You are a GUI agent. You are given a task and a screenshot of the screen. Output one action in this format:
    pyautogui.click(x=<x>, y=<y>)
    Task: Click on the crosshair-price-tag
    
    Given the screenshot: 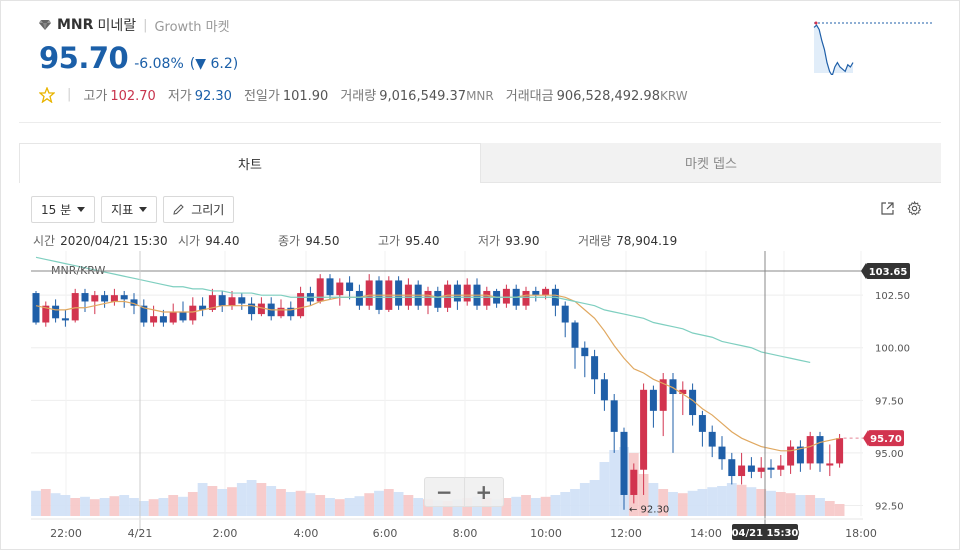 What is the action you would take?
    pyautogui.click(x=888, y=270)
    